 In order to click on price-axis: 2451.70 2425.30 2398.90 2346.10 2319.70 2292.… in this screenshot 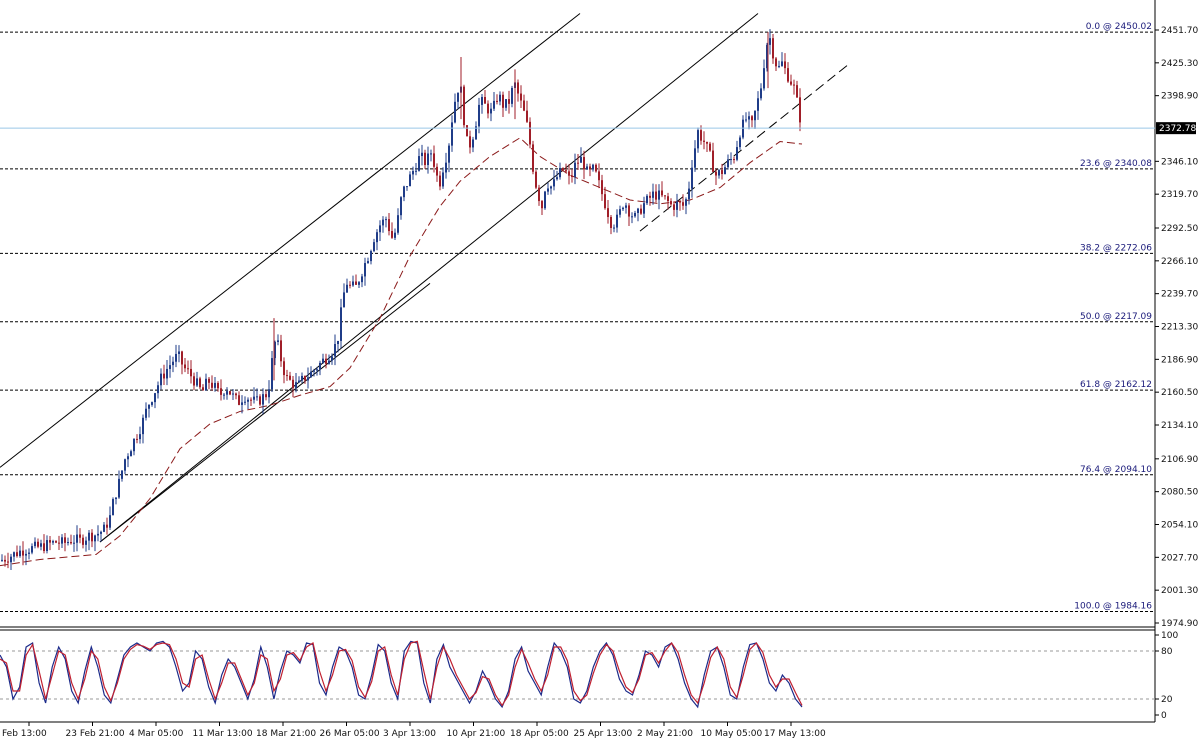, I will do `click(1176, 327)`.